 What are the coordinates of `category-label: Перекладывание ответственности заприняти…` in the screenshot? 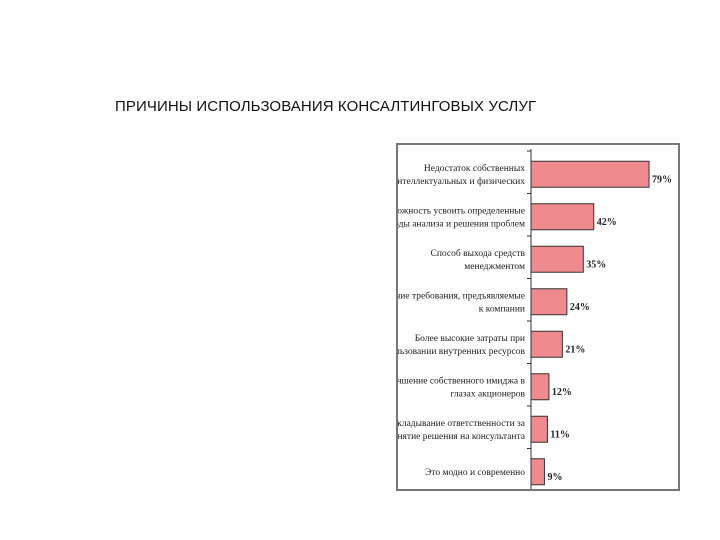 It's located at (462, 430).